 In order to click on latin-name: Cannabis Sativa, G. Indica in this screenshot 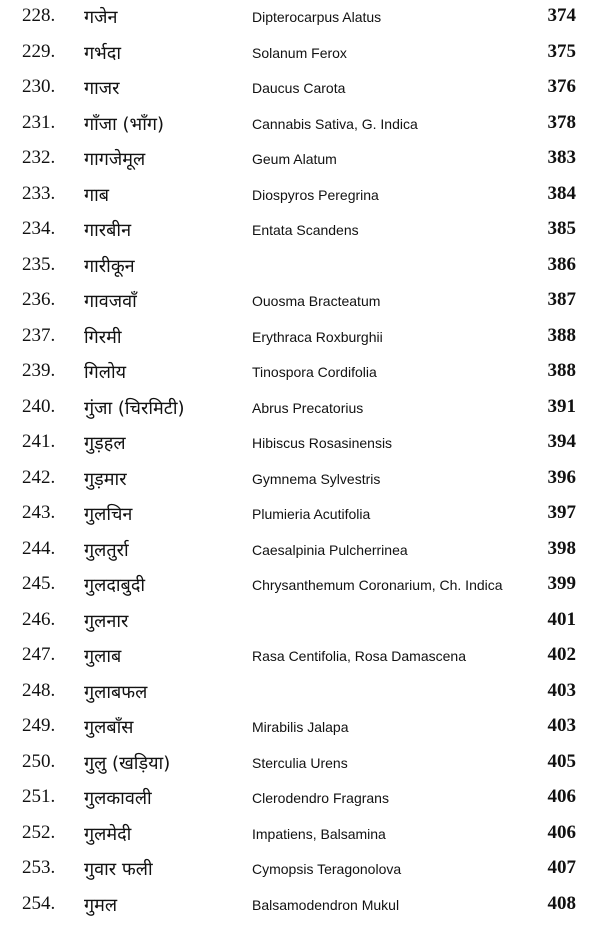, I will do `click(335, 123)`.